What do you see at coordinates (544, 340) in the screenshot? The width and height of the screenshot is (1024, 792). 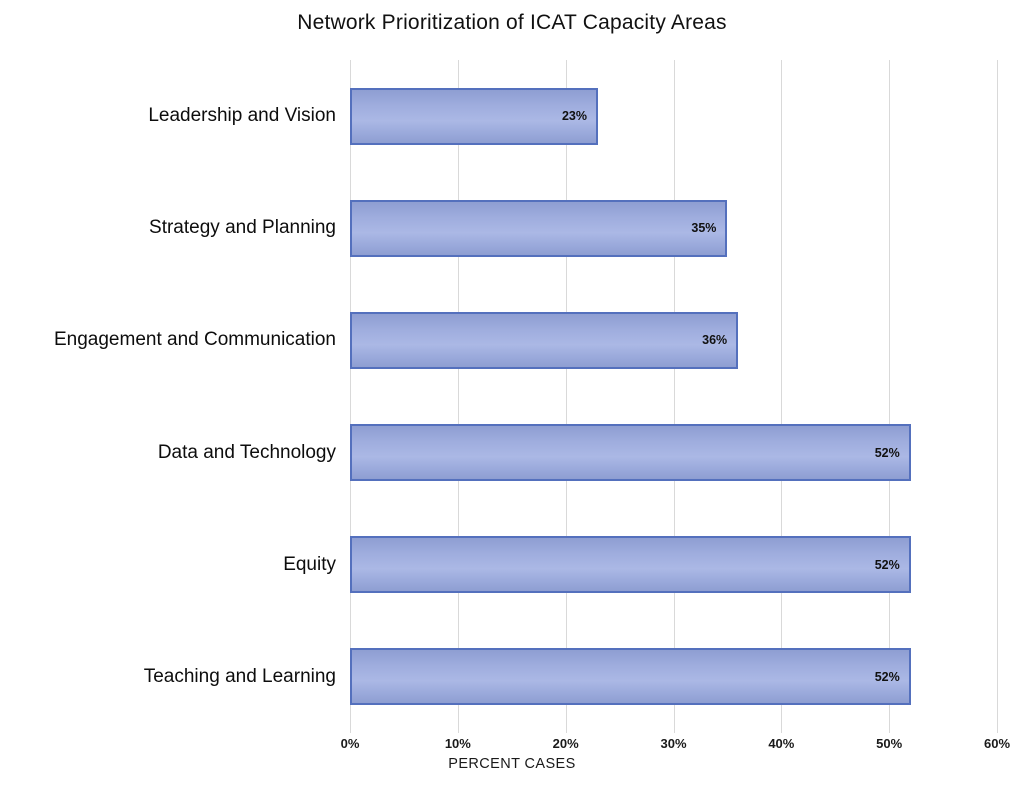 I see `bar-3: 36%` at bounding box center [544, 340].